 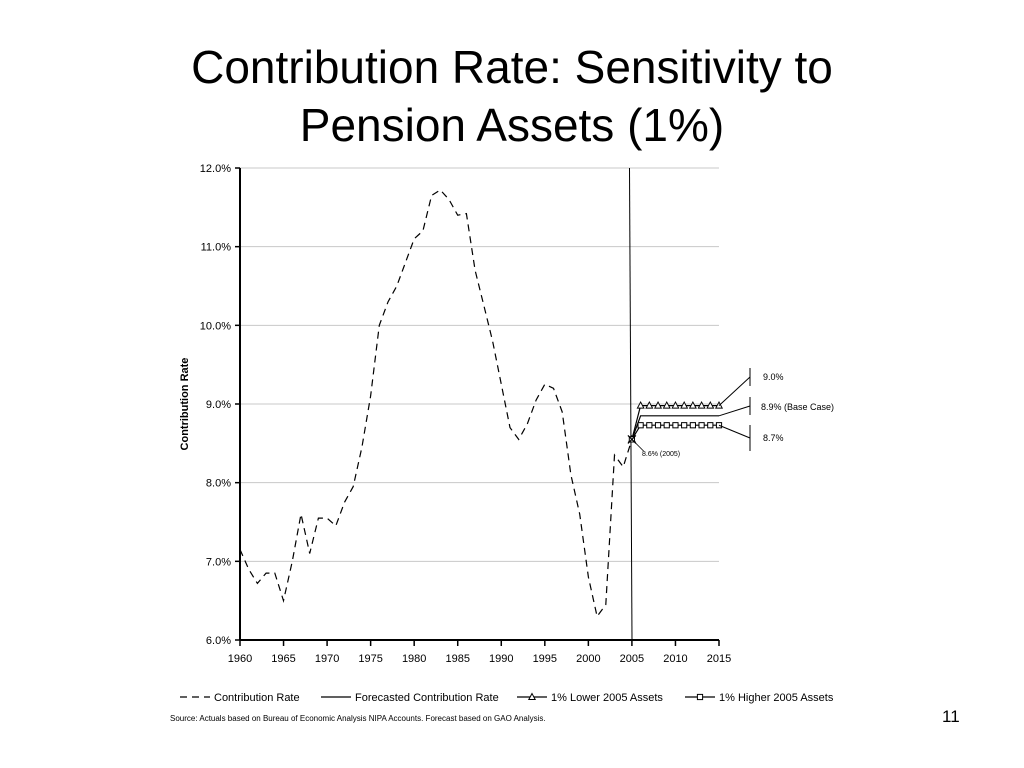 What do you see at coordinates (719, 659) in the screenshot?
I see `x-tick-label: 2015` at bounding box center [719, 659].